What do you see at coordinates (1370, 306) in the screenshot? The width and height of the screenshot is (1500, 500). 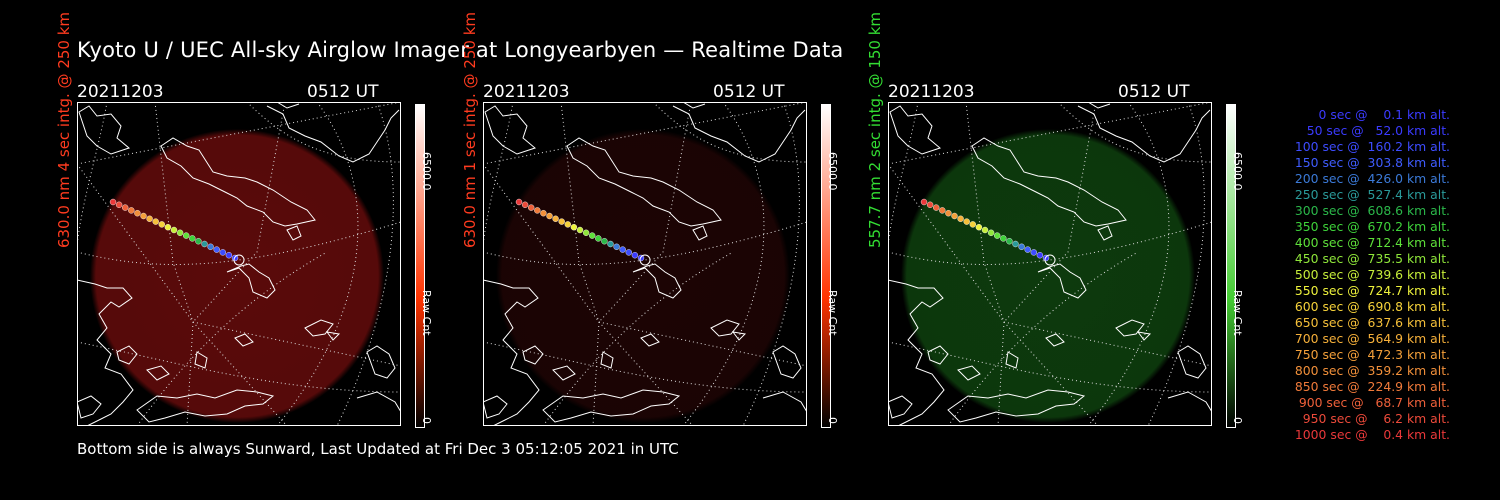 I see `legend-row: 600 sec @ 690.8 km alt.` at bounding box center [1370, 306].